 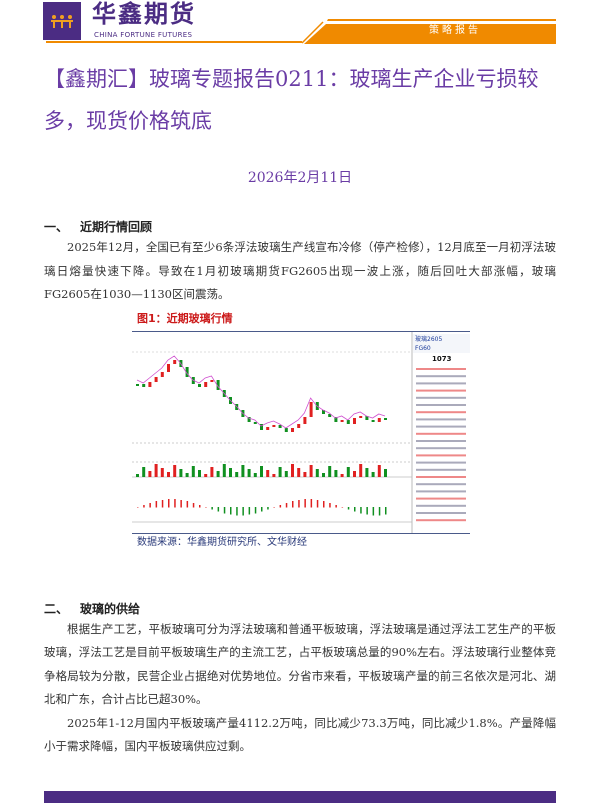 What do you see at coordinates (144, 14) in the screenshot?
I see `logo-chinese-name: 华鑫期货` at bounding box center [144, 14].